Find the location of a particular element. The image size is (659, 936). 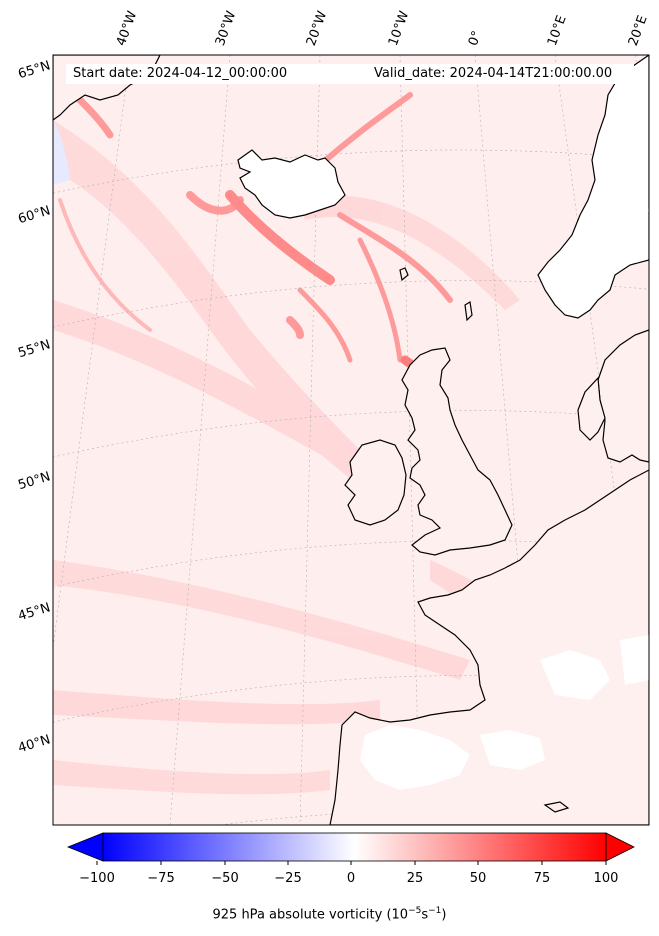

colorbar-label-end: ) is located at coordinates (444, 915).